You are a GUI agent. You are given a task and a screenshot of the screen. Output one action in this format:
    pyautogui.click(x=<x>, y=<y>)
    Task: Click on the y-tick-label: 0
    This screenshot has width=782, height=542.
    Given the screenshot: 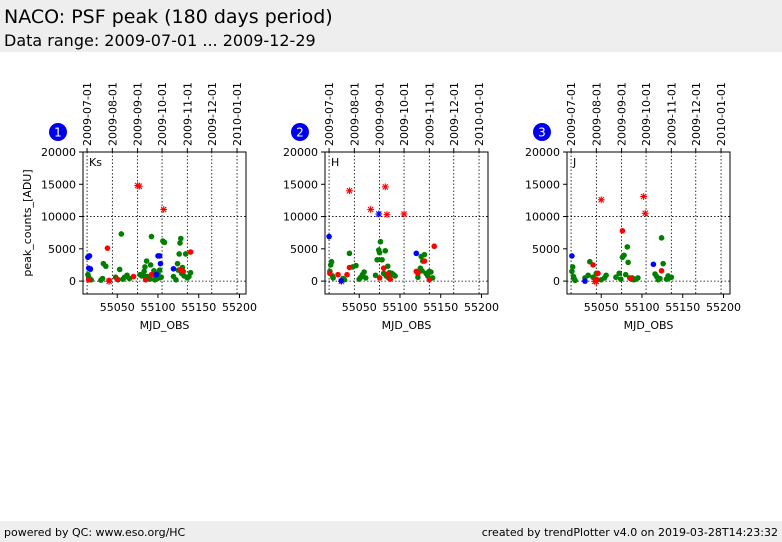 What is the action you would take?
    pyautogui.click(x=556, y=281)
    